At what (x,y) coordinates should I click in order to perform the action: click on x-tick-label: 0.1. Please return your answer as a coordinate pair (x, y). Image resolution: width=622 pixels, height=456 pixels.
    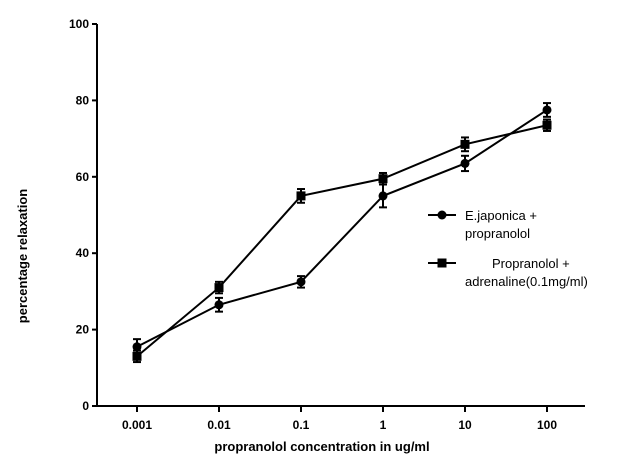
    Looking at the image, I should click on (301, 425).